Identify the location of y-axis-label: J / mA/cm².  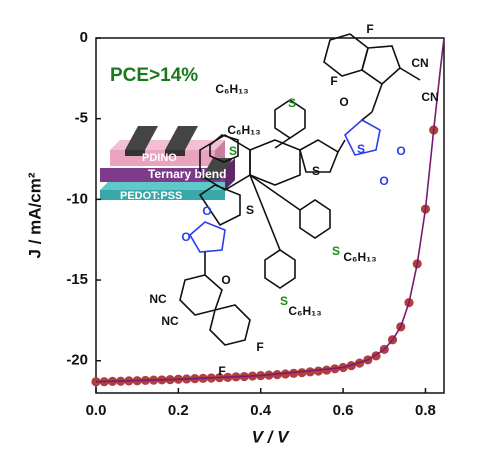
(34, 215).